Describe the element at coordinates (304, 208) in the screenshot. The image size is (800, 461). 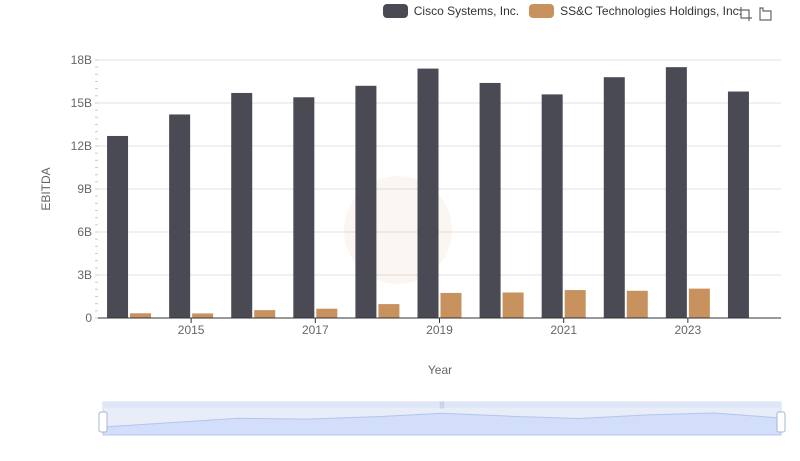
I see `bar-cisco-2017` at that location.